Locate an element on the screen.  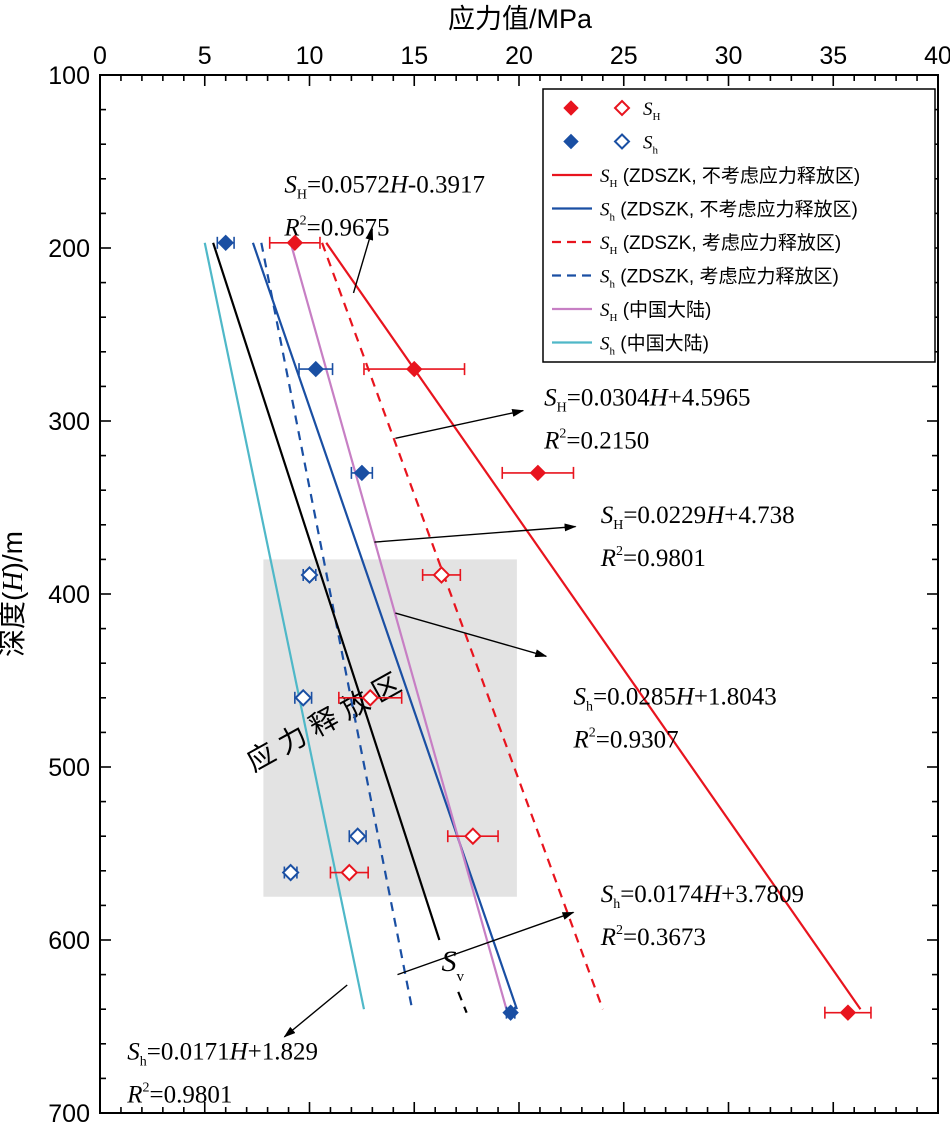
legend-subscript: h is located at coordinates (613, 285).